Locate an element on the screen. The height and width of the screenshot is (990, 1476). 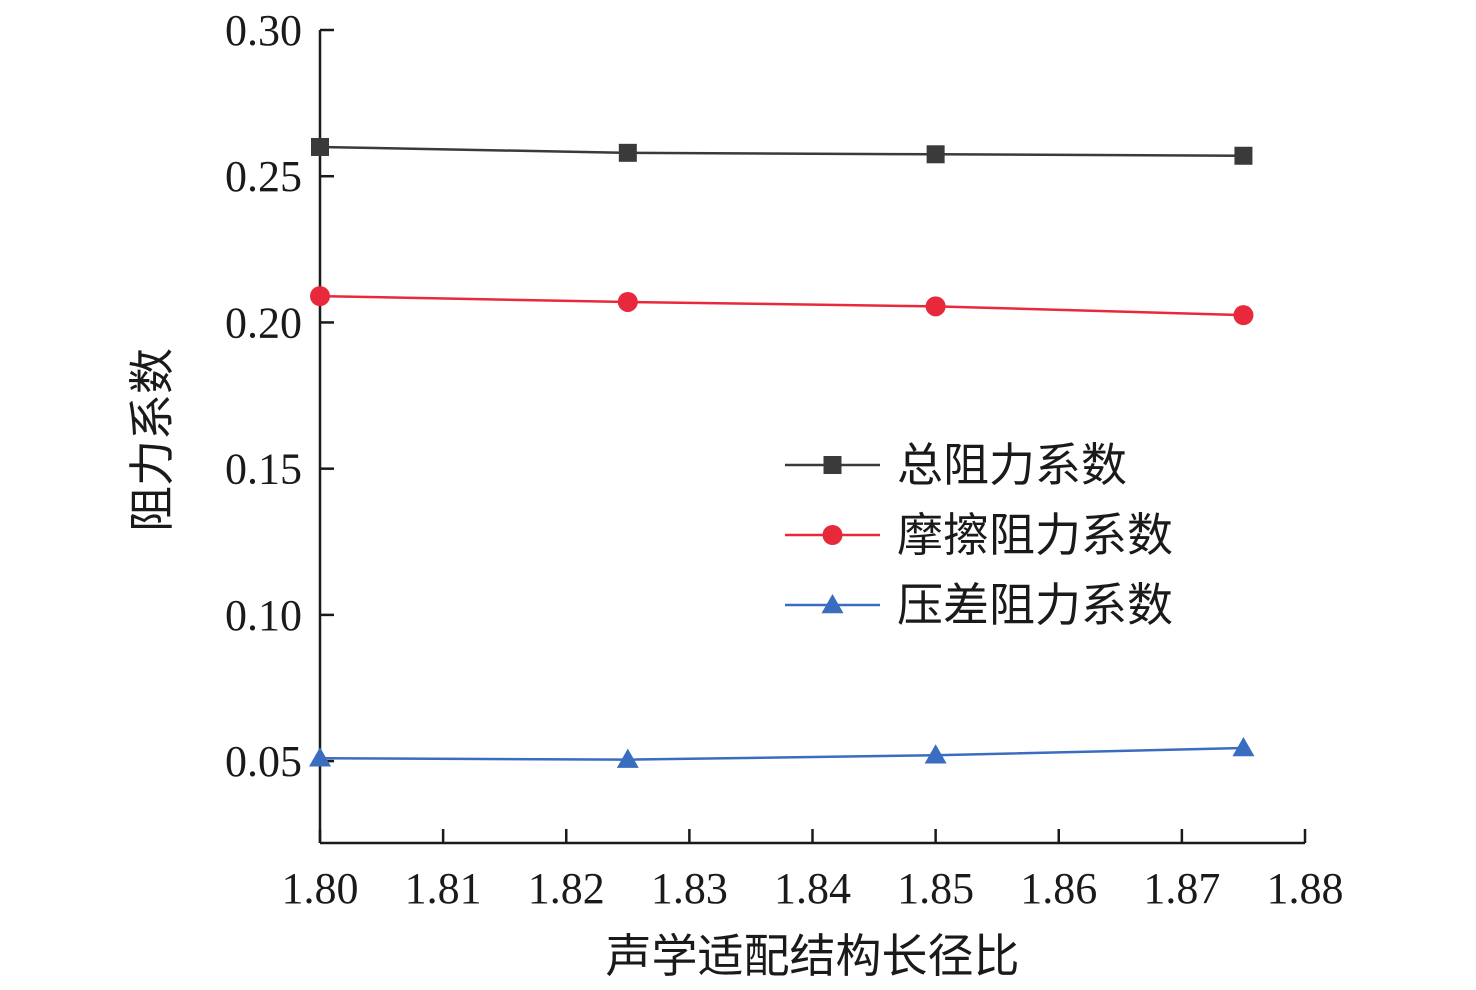
legend-item-1: 摩擦阻力系数 is located at coordinates (979, 535).